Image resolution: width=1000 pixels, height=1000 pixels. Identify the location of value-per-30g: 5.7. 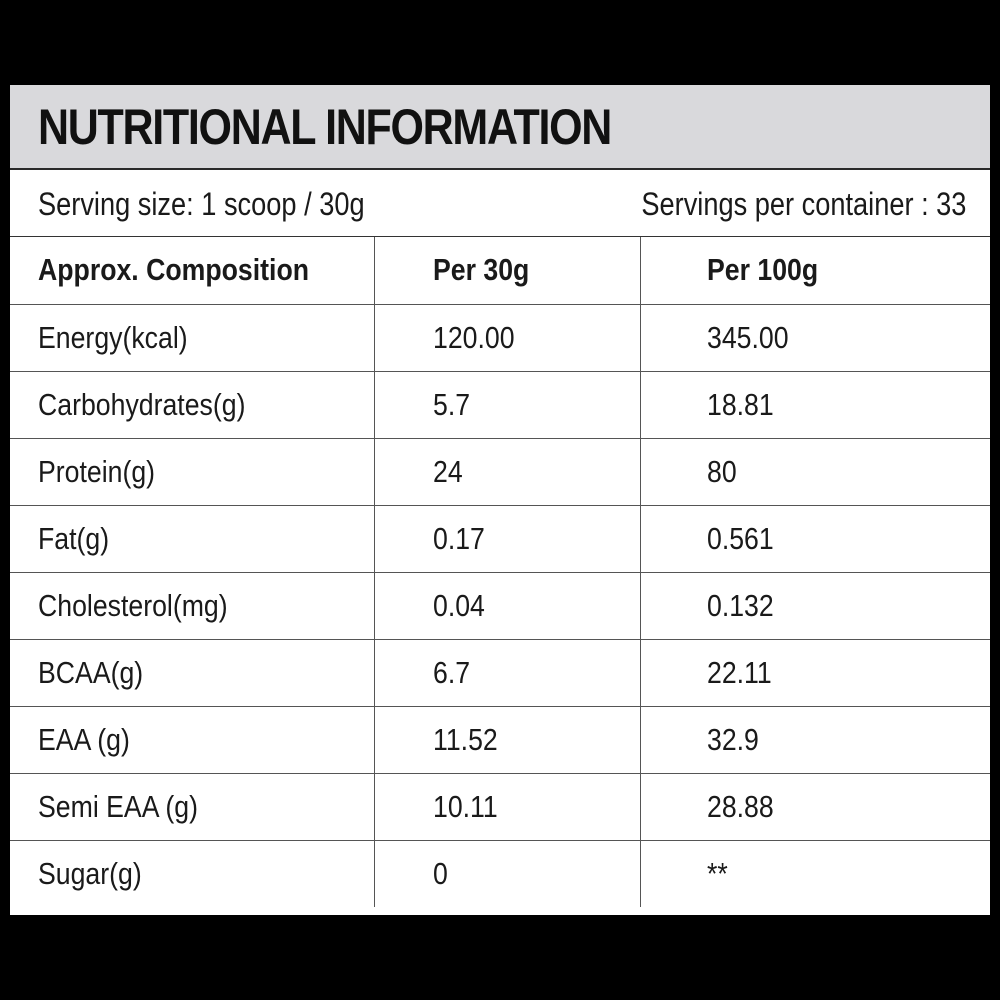
(506, 405).